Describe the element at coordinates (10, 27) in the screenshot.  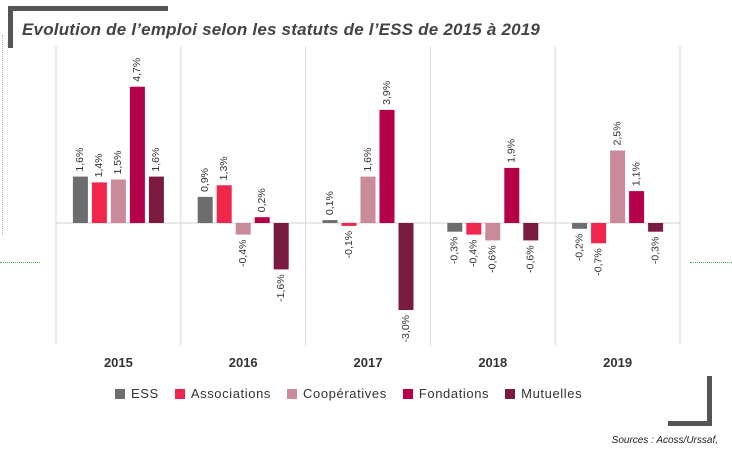
I see `corner-decoration-top-left` at that location.